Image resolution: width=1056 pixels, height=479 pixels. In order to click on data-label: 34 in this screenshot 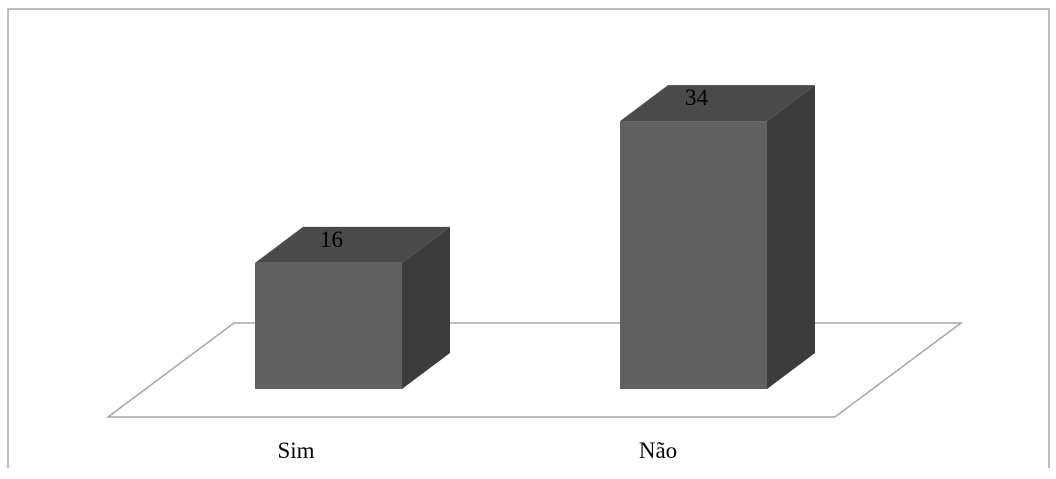, I will do `click(697, 97)`.